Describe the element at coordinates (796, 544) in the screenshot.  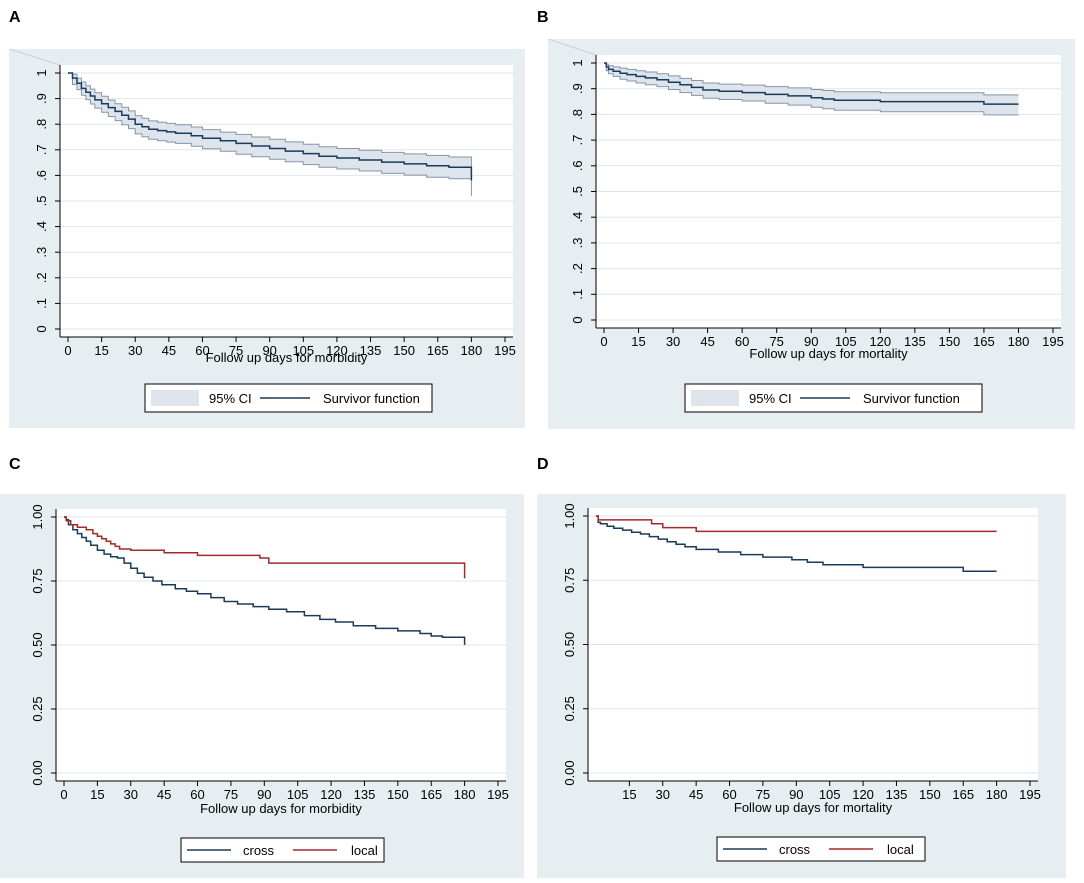
I see `series-line-cross` at that location.